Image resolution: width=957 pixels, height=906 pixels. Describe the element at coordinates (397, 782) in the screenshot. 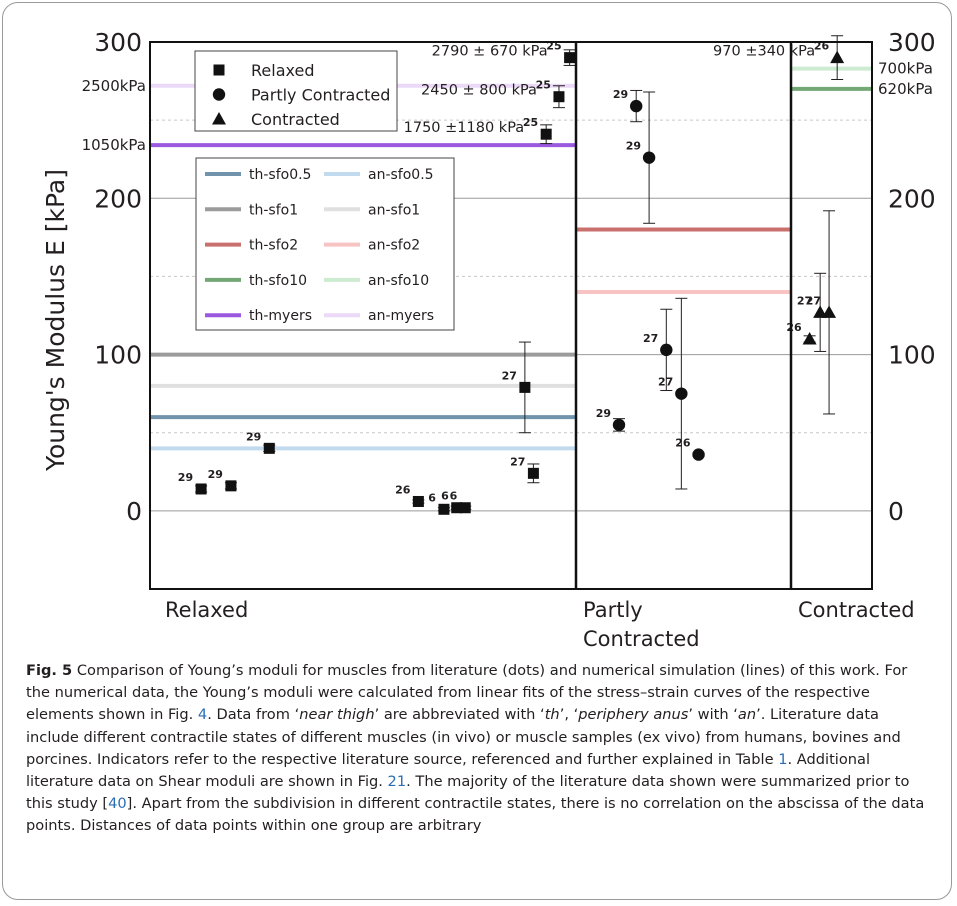

I see `figure-21-link: 21` at that location.